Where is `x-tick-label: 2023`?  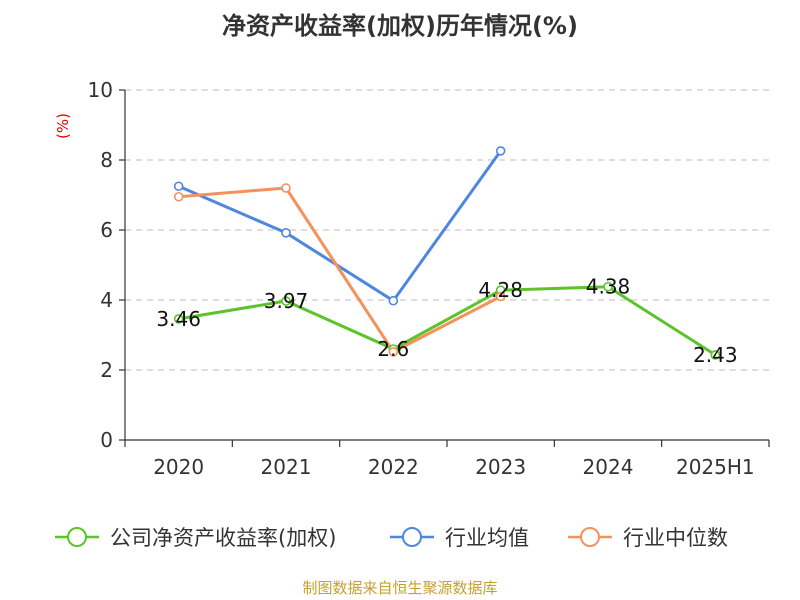 x-tick-label: 2023 is located at coordinates (500, 467).